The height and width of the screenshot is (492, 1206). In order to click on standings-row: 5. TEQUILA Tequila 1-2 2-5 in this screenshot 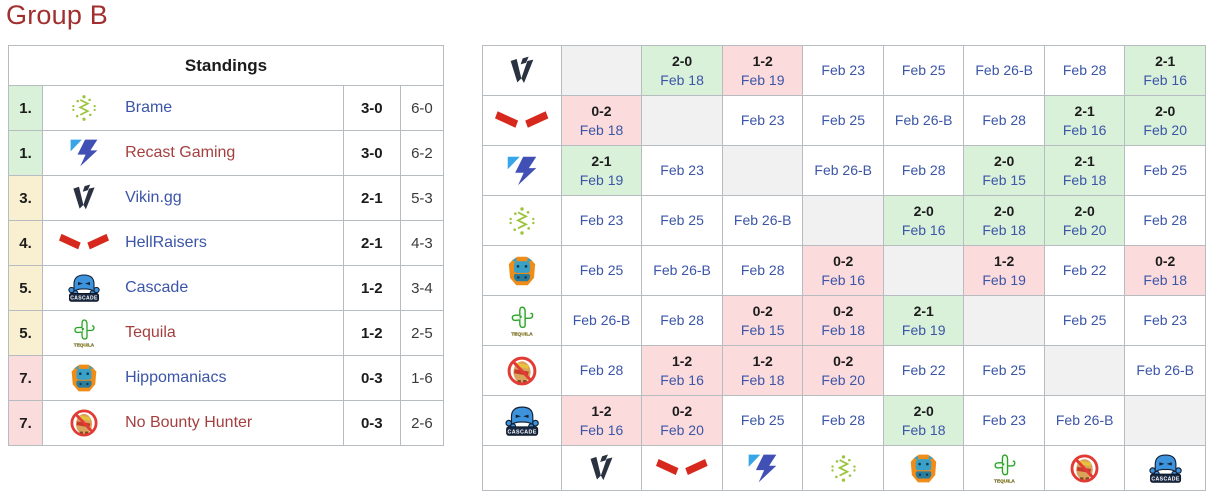, I will do `click(226, 333)`.